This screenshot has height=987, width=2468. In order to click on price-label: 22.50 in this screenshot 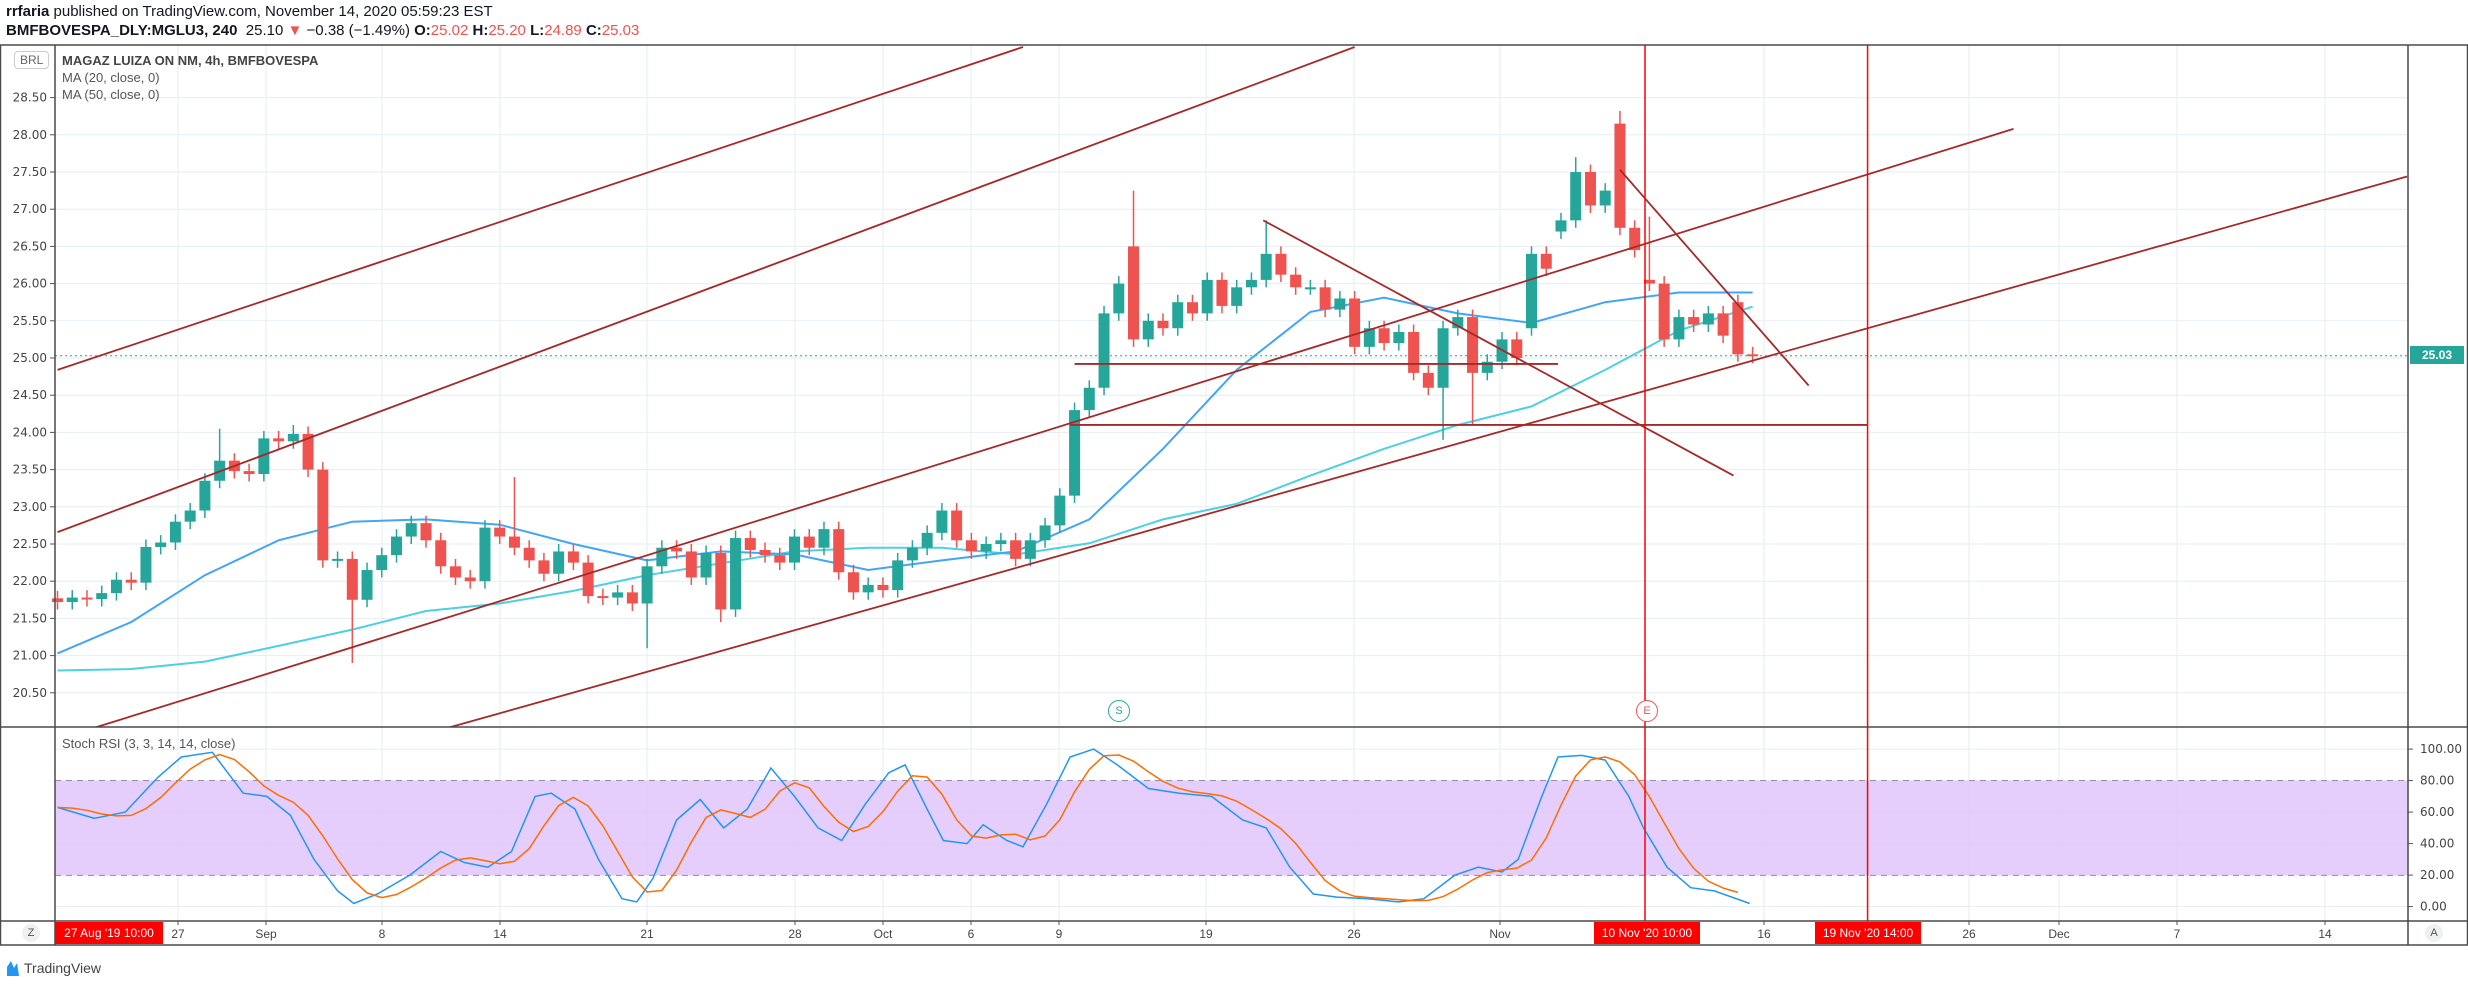, I will do `click(30, 544)`.